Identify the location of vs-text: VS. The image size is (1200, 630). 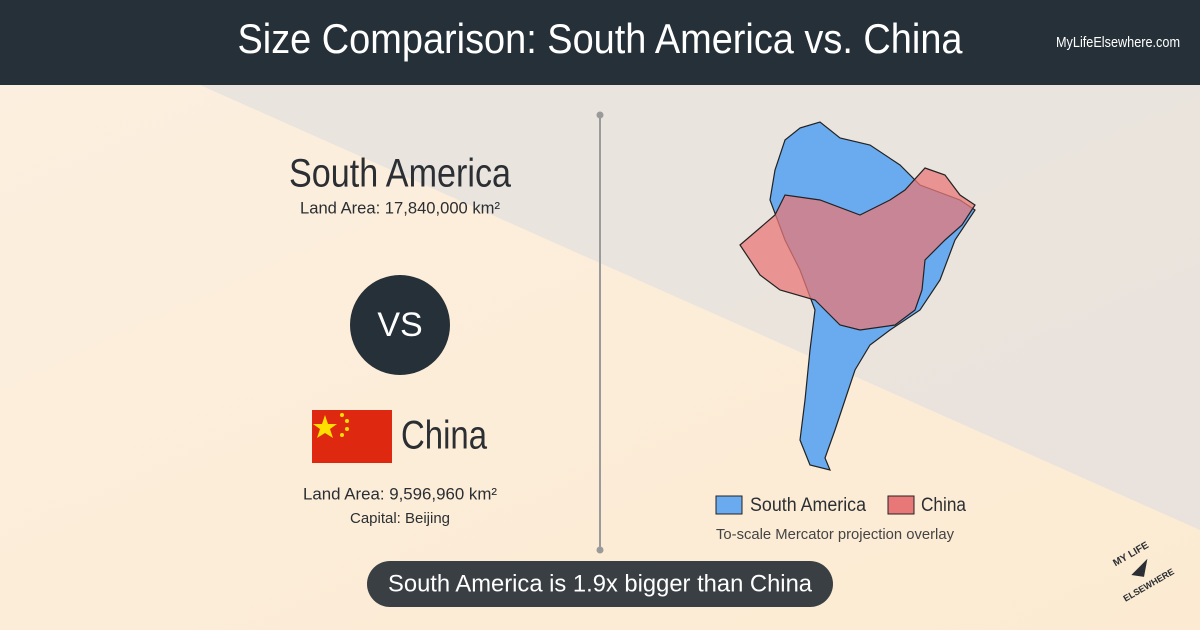
(399, 325).